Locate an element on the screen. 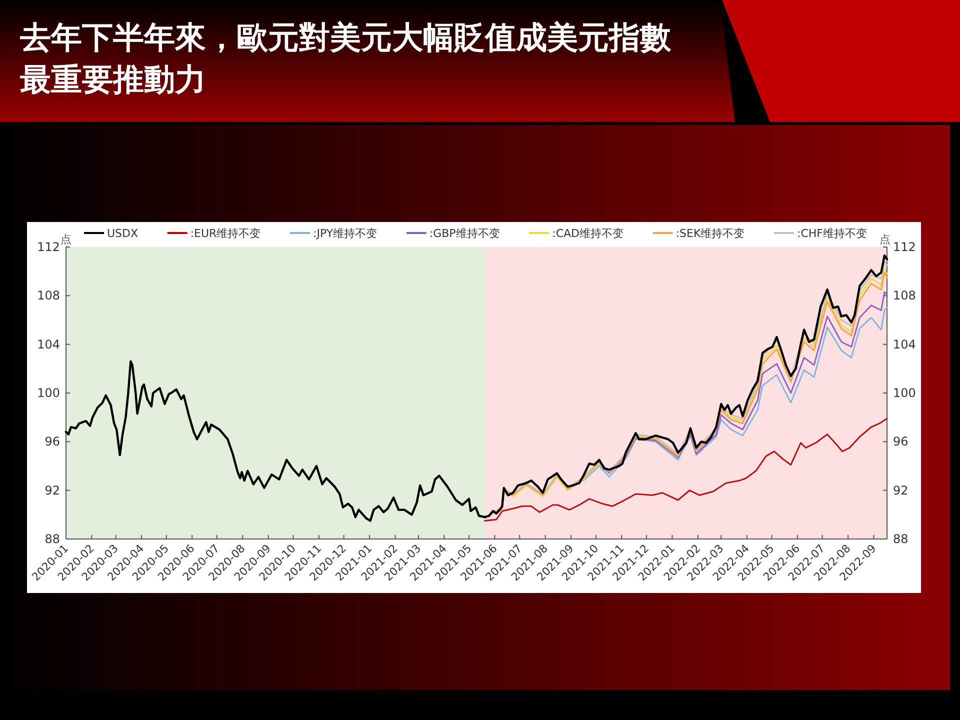 This screenshot has width=960, height=720. legend-label: :GBP维持不变 is located at coordinates (464, 233).